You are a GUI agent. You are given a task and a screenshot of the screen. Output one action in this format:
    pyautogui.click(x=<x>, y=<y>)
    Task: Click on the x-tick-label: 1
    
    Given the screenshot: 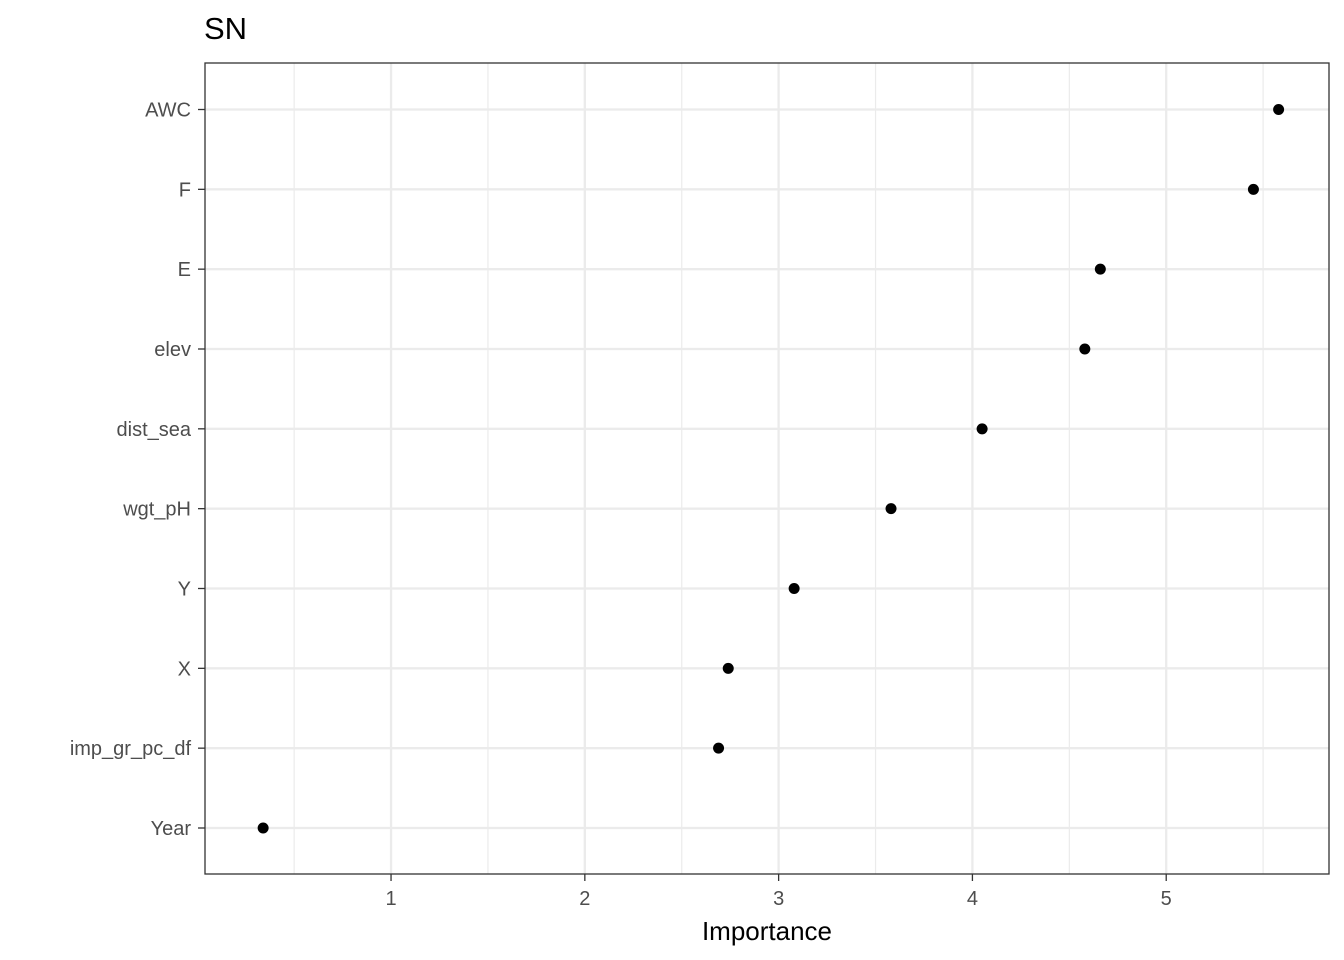 What is the action you would take?
    pyautogui.click(x=390, y=899)
    